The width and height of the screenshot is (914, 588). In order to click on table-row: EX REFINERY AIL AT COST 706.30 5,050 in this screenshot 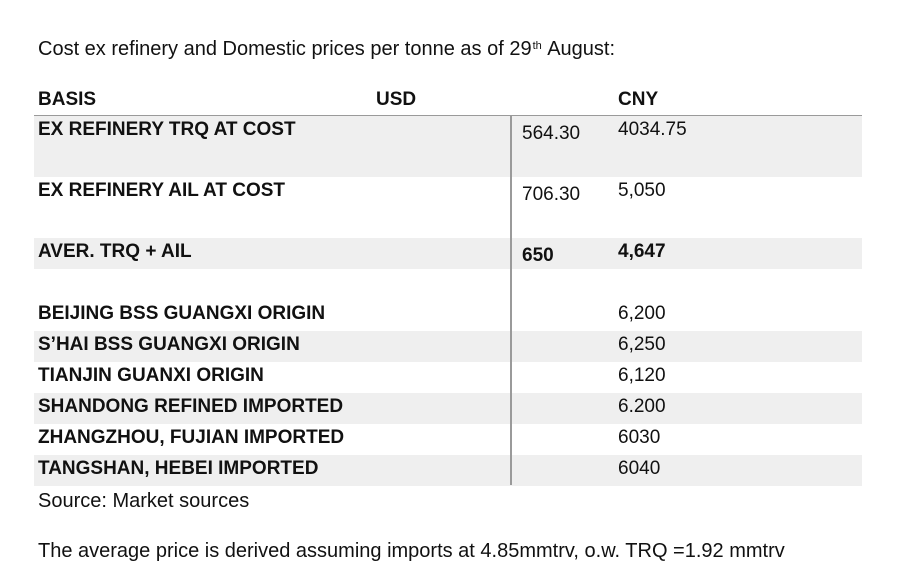, I will do `click(448, 207)`.